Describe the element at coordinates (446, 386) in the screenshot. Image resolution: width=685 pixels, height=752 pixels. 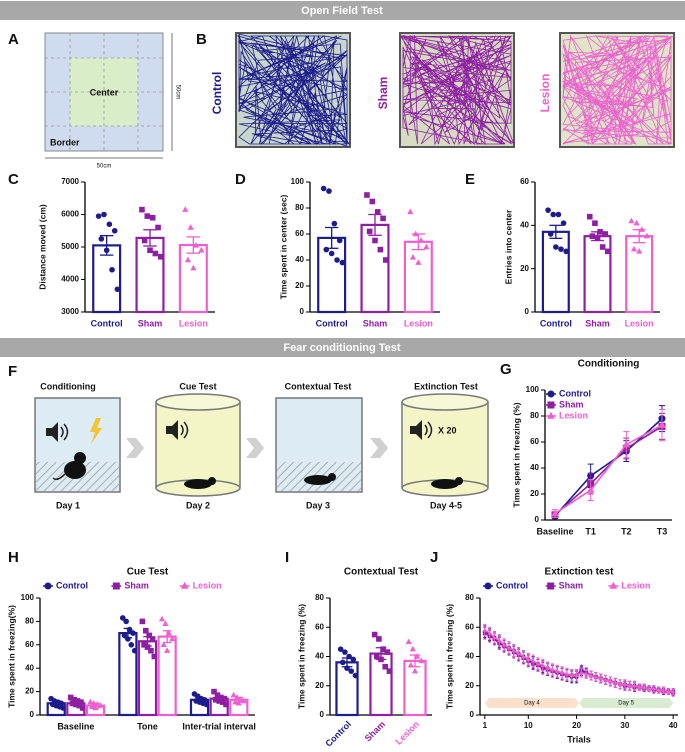
I see `step-title: Extinction Test` at that location.